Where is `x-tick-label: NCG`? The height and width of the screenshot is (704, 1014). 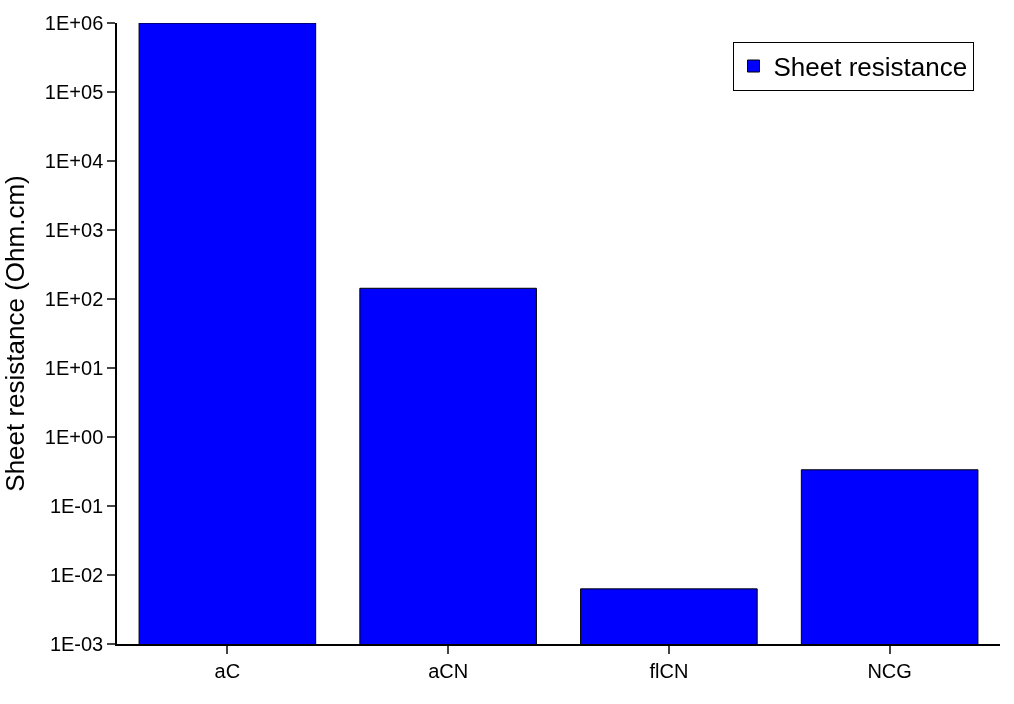
x-tick-label: NCG is located at coordinates (889, 670).